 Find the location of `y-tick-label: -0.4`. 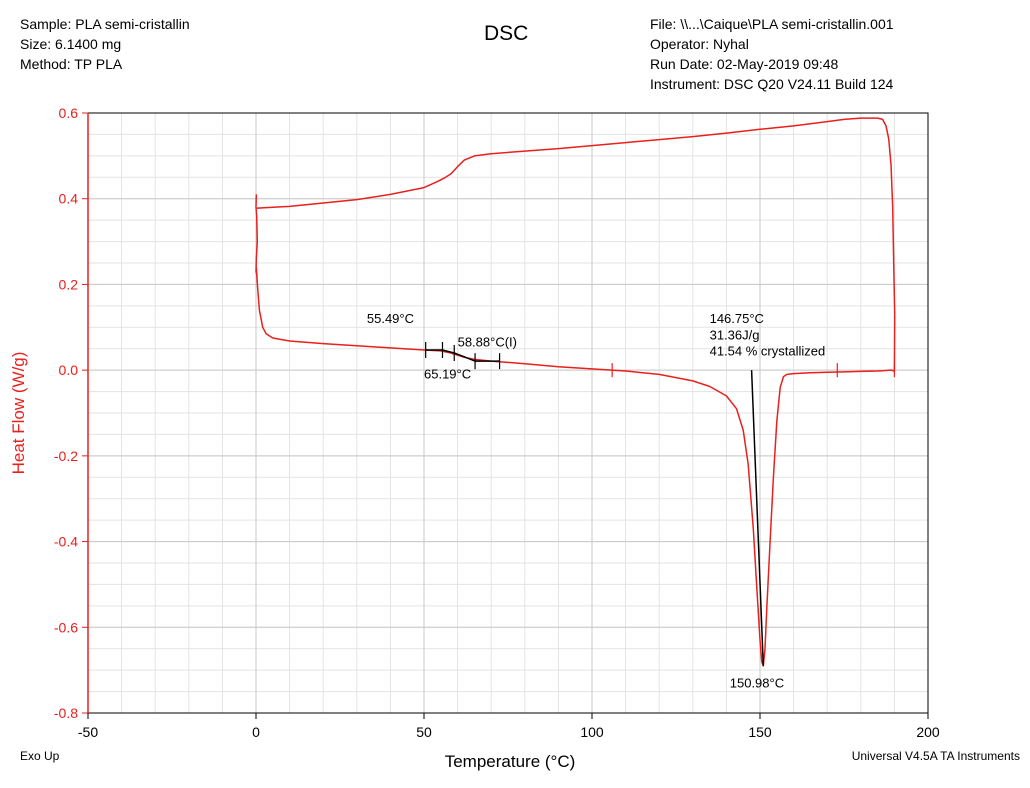

y-tick-label: -0.4 is located at coordinates (66, 542).